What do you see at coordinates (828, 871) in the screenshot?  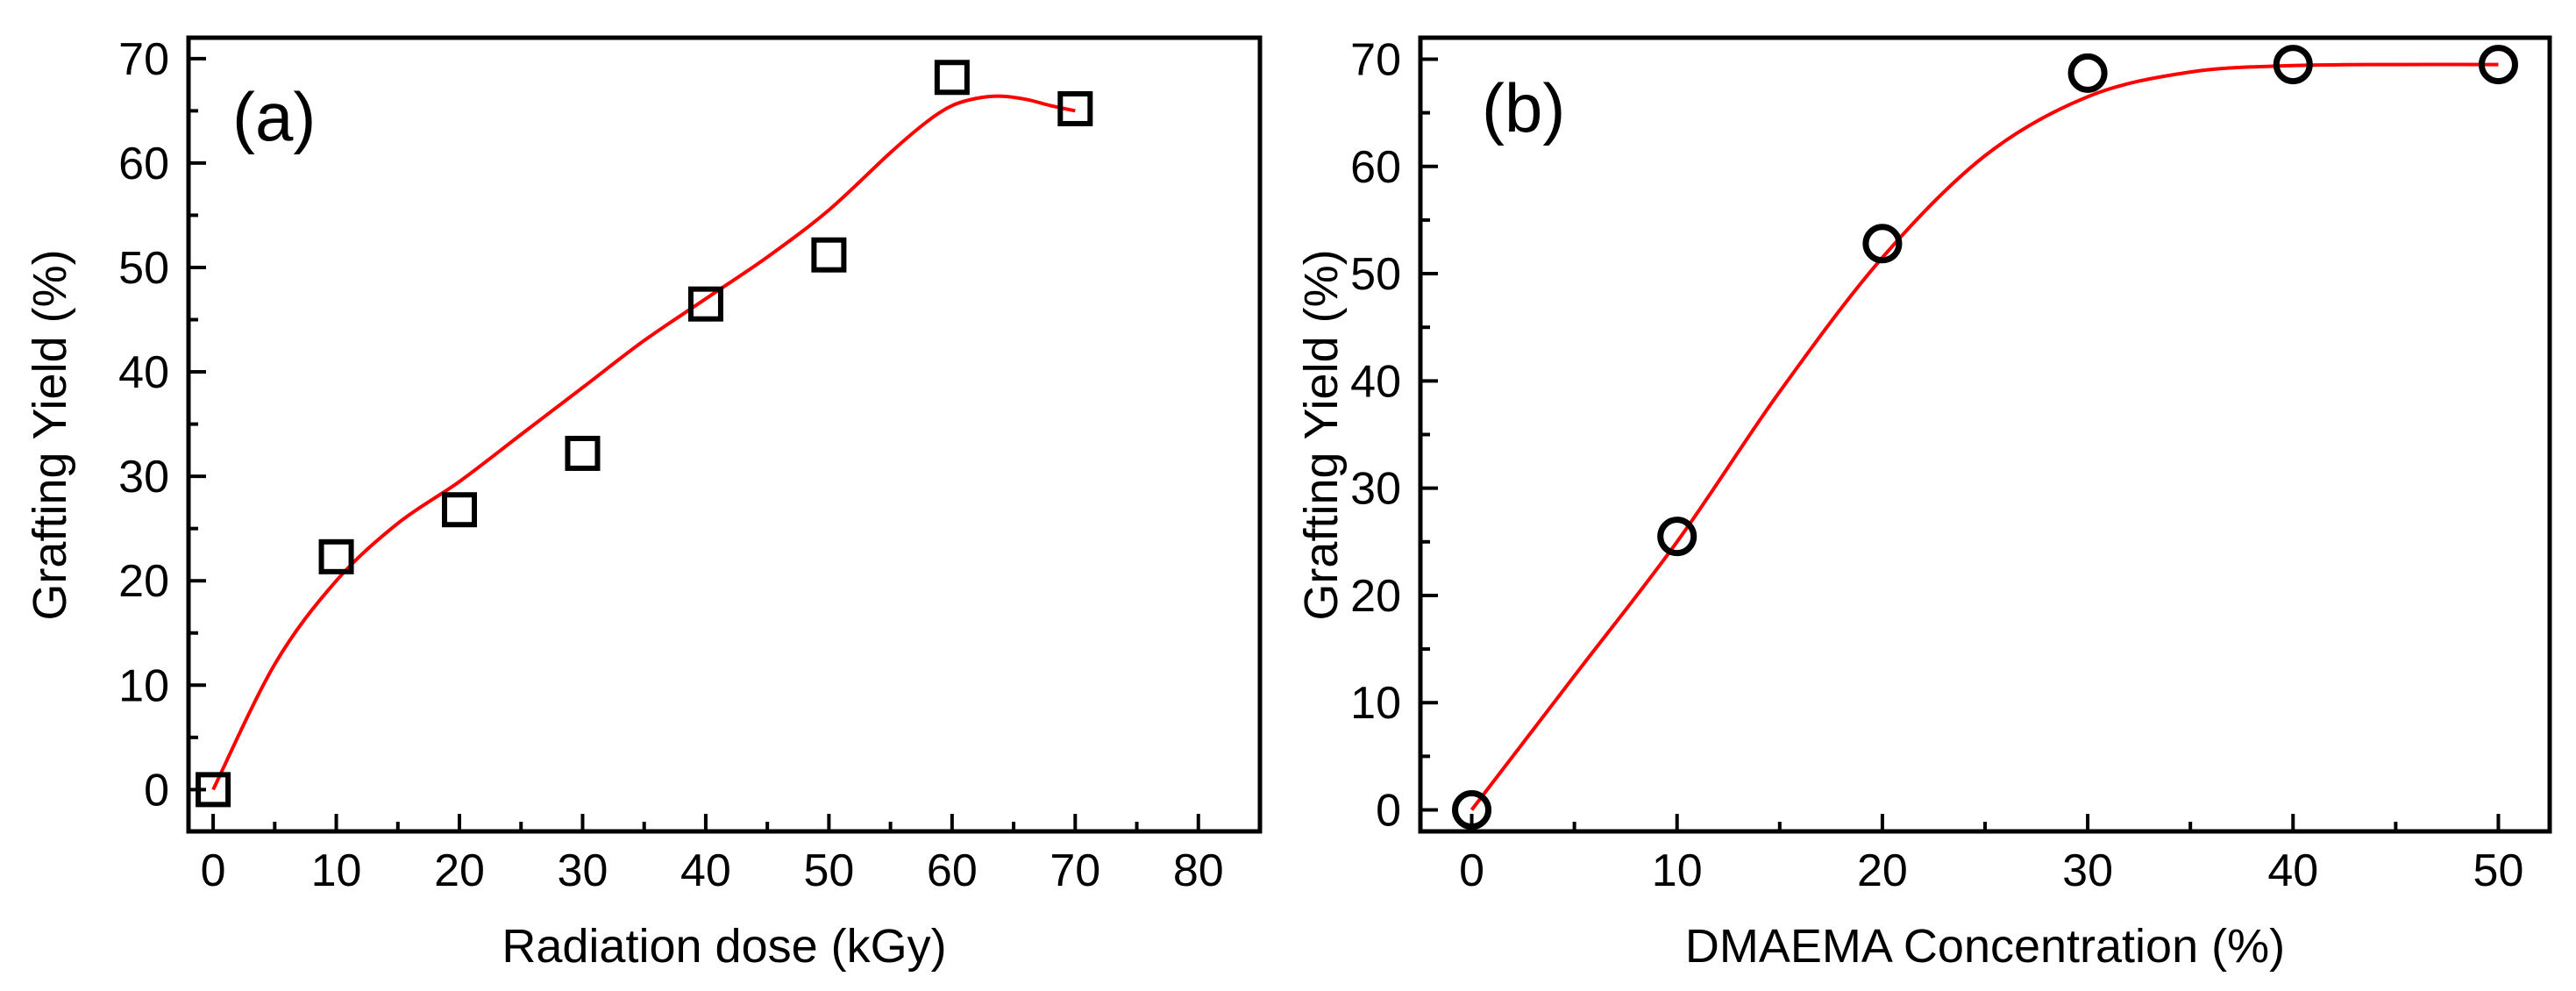 I see `x-tick-label-a: 50` at bounding box center [828, 871].